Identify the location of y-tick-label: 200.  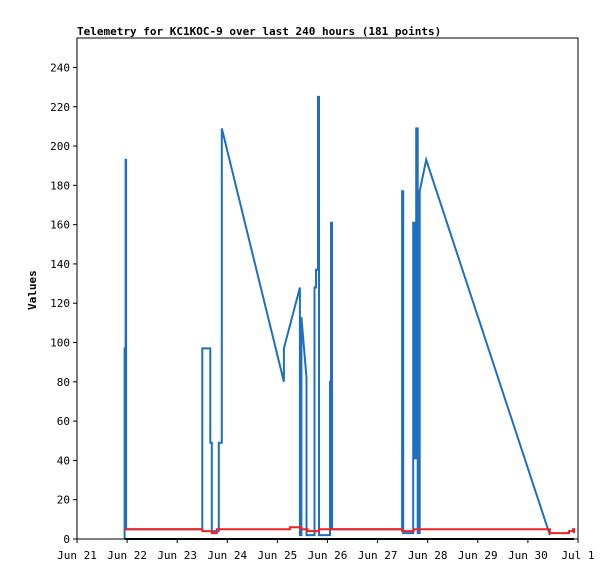
(60, 146).